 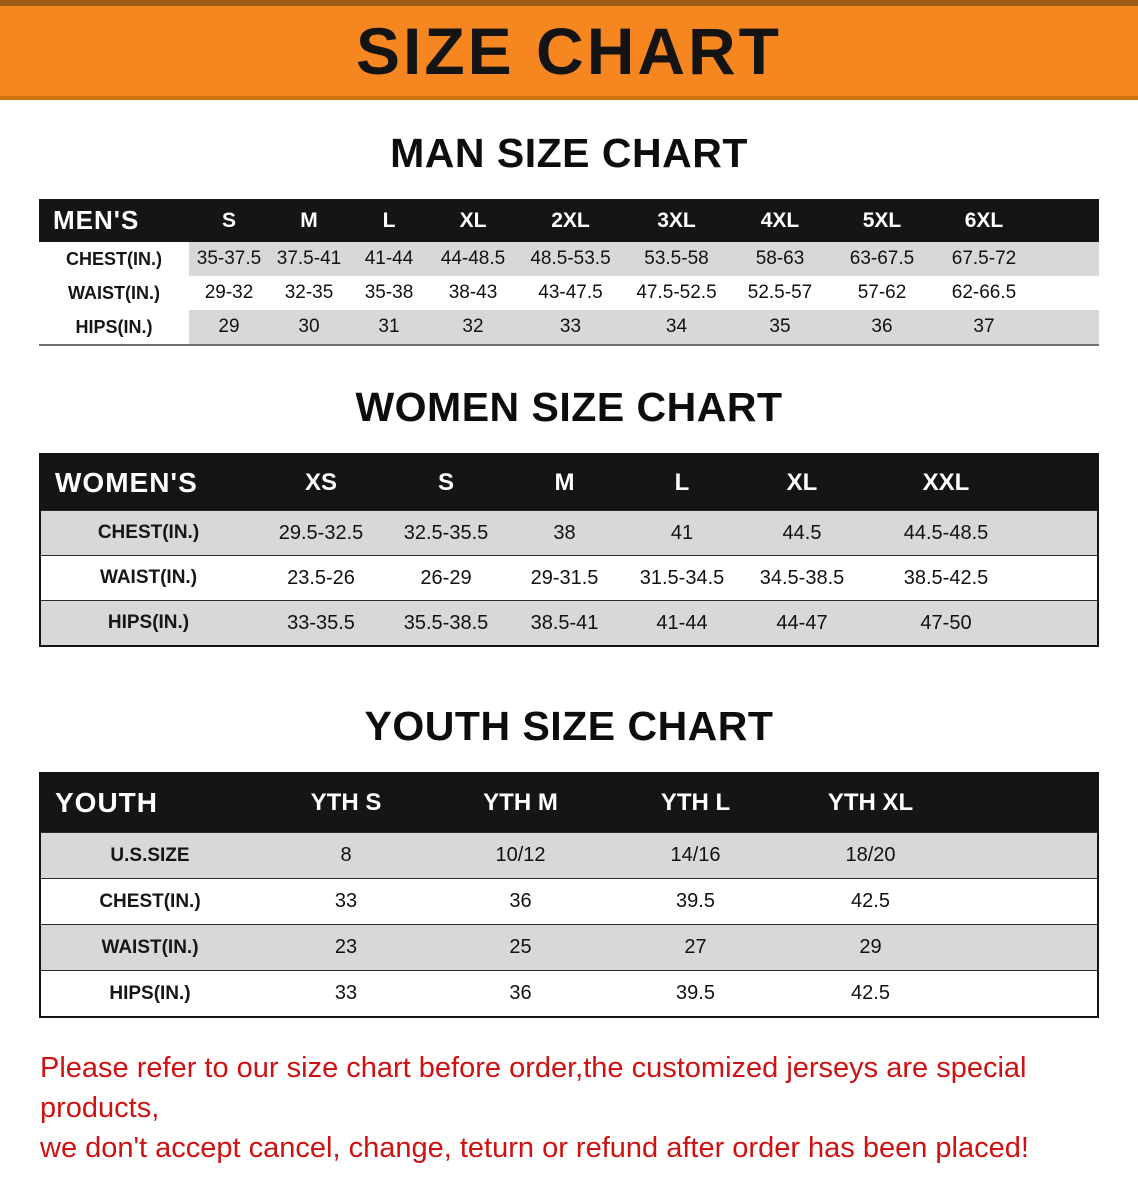 I want to click on value-cell: 48.5-53.5, so click(x=570, y=258).